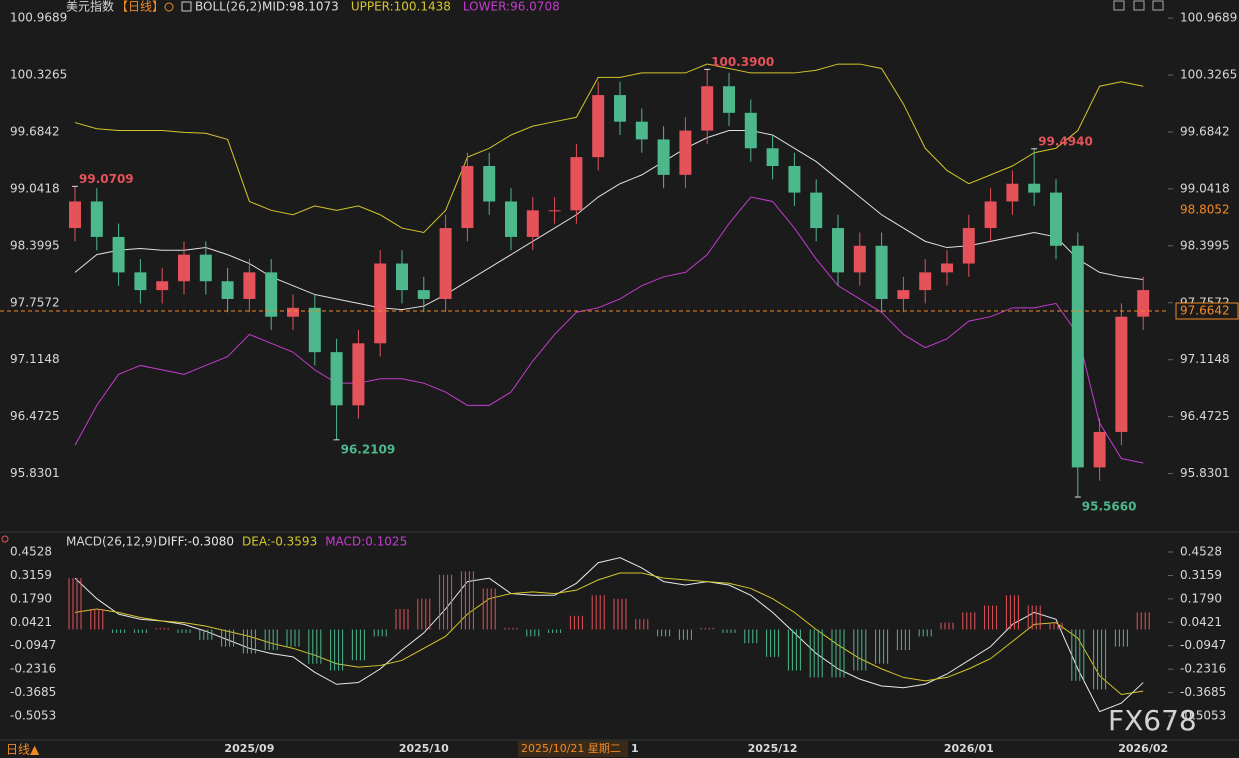 Image resolution: width=1239 pixels, height=758 pixels. I want to click on crosshair-label: 2025/10/21 星期二, so click(571, 748).